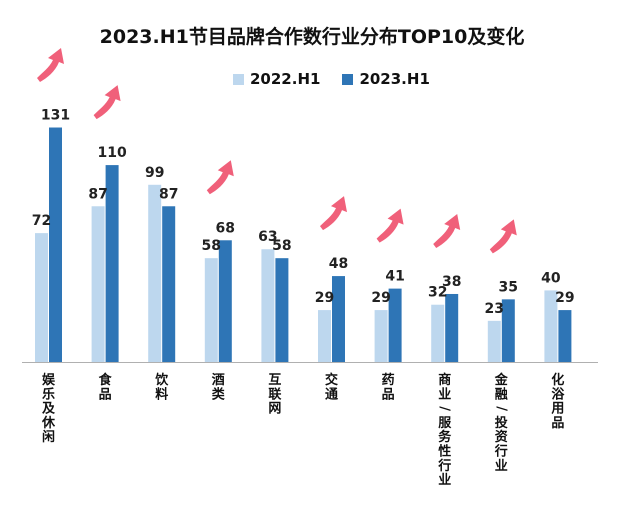 This screenshot has height=512, width=624. What do you see at coordinates (388, 394) in the screenshot?
I see `category-label-6-char-1: 品` at bounding box center [388, 394].